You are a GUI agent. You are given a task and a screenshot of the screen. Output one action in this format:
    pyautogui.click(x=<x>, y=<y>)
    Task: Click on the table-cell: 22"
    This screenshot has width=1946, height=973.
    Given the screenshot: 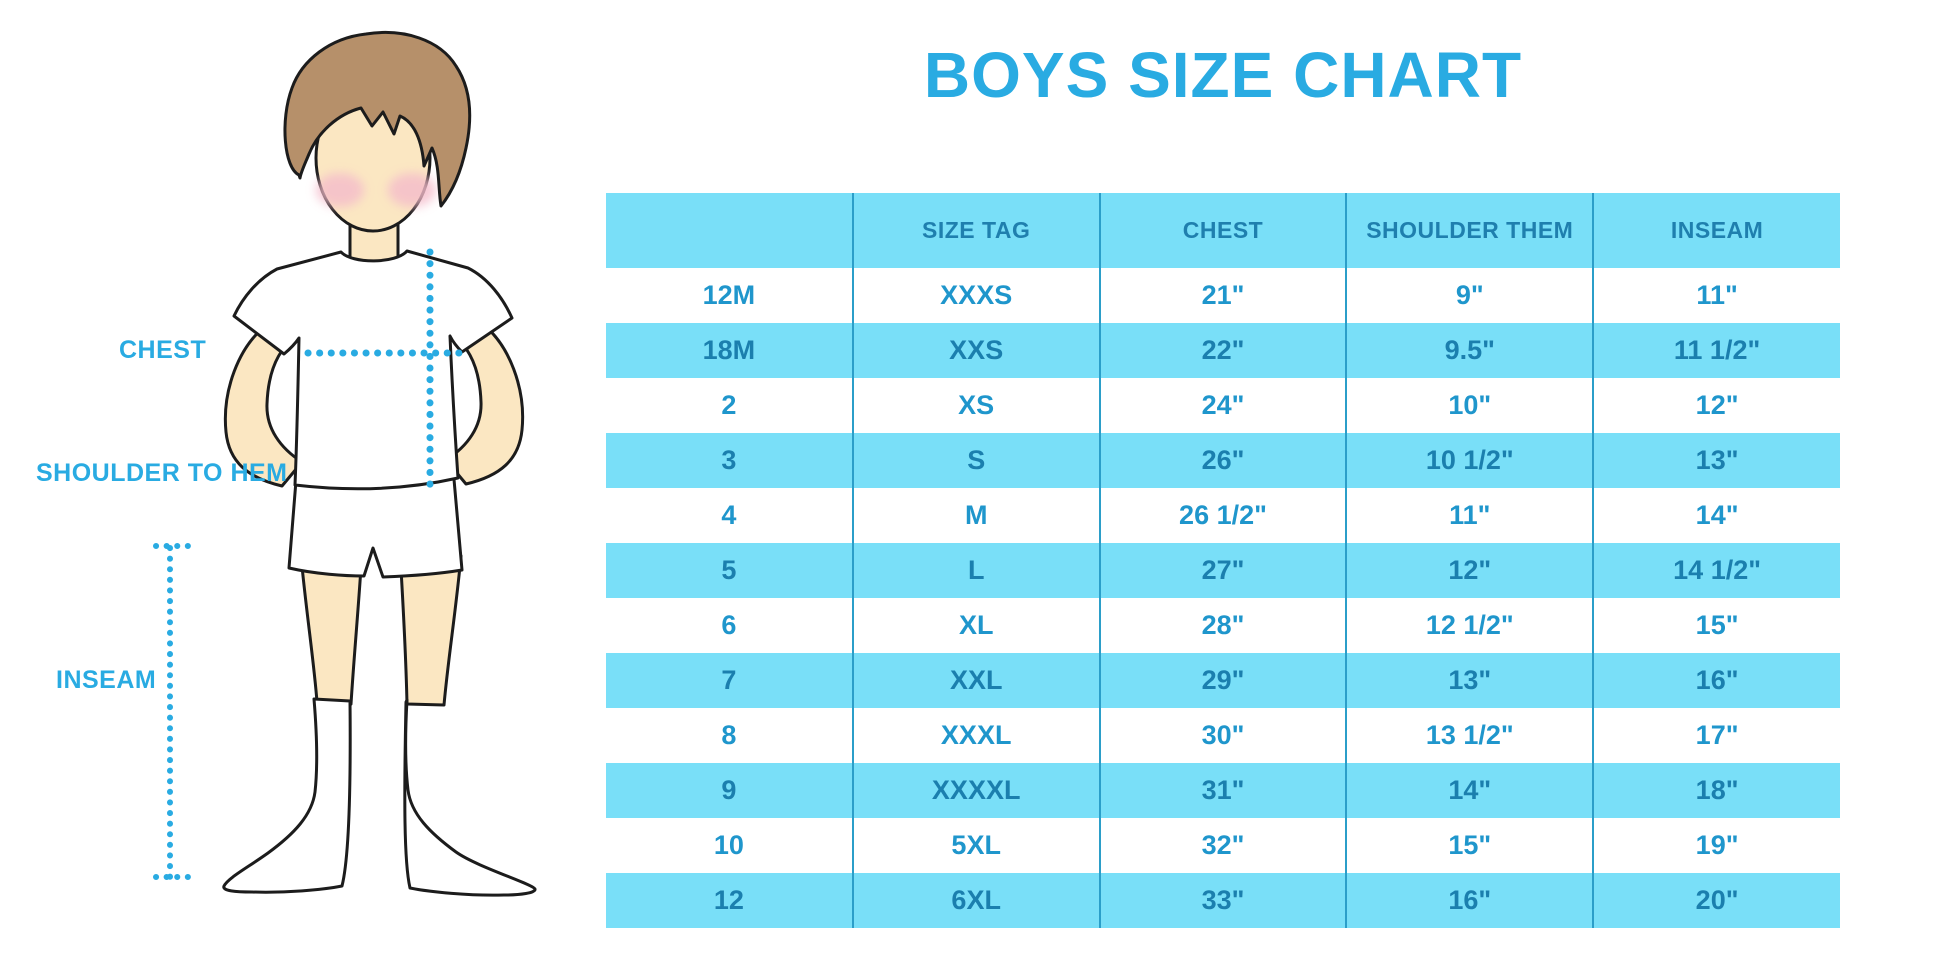 What is the action you would take?
    pyautogui.click(x=1222, y=350)
    